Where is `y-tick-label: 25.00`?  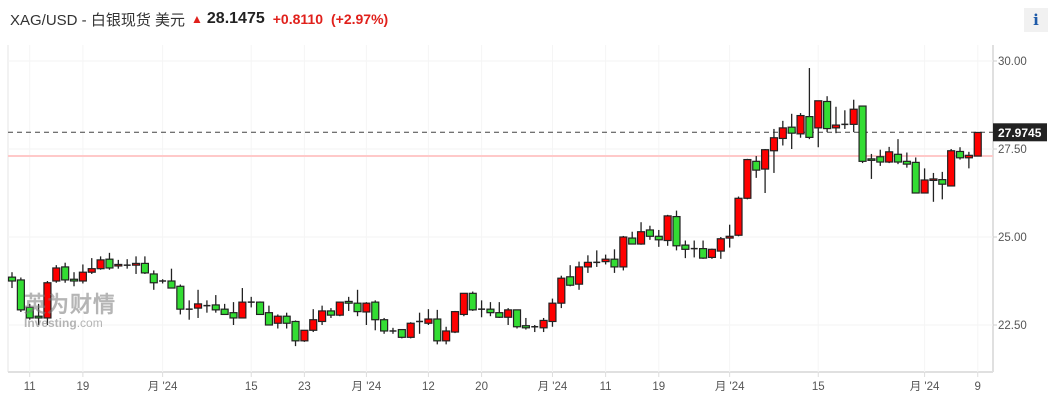 y-tick-label: 25.00 is located at coordinates (1012, 238).